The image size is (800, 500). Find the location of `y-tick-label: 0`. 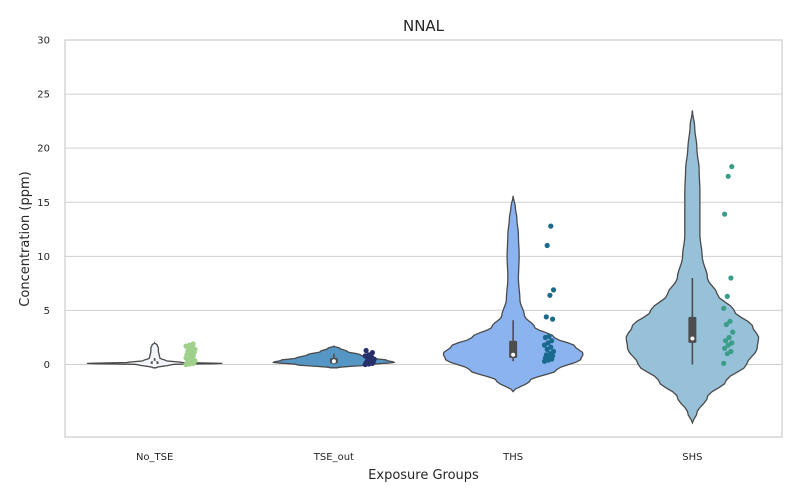

y-tick-label: 0 is located at coordinates (47, 365).